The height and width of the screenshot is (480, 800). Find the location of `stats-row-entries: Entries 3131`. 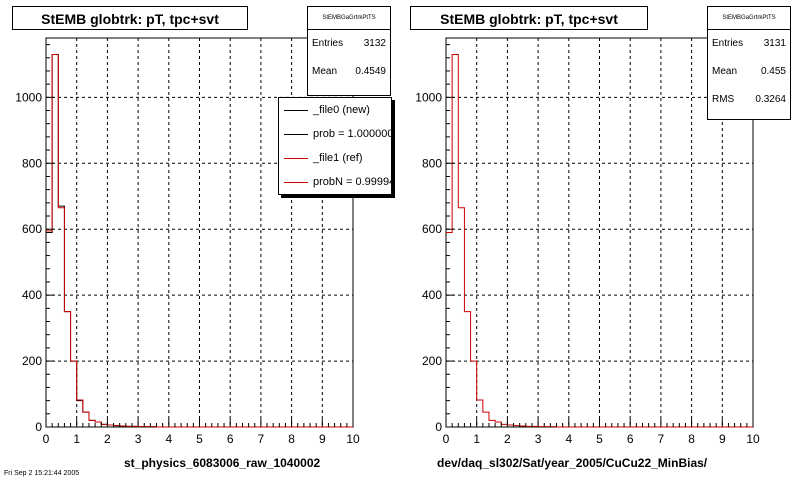

stats-row-entries: Entries 3131 is located at coordinates (749, 44).